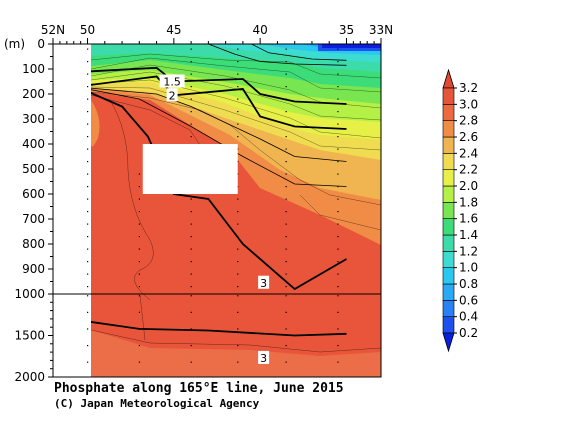 Image resolution: width=570 pixels, height=423 pixels. Describe the element at coordinates (173, 30) in the screenshot. I see `x-tick-label: 45` at that location.